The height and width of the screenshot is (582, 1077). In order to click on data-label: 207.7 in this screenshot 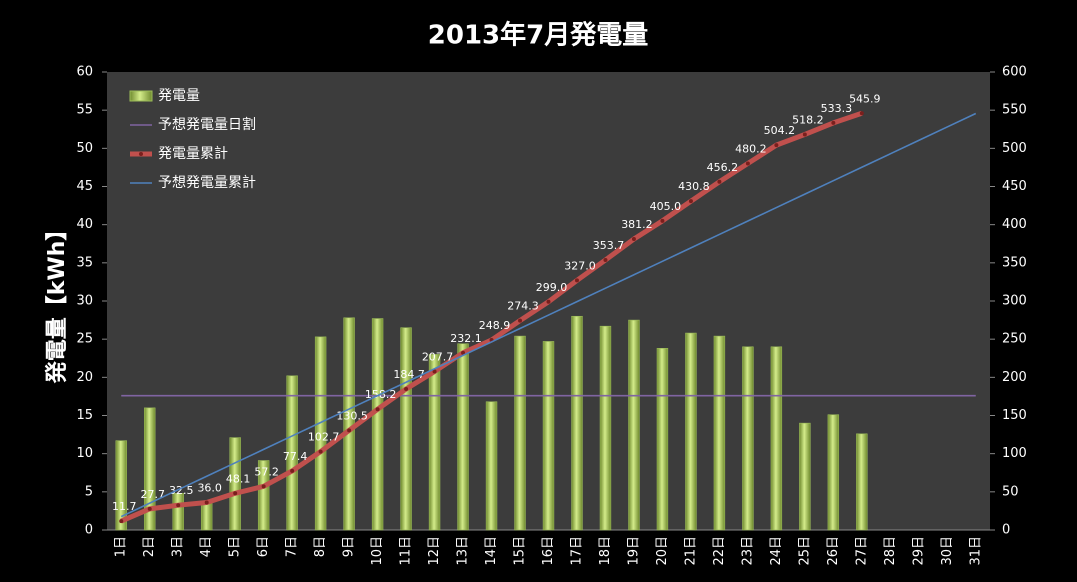, I will do `click(438, 356)`.